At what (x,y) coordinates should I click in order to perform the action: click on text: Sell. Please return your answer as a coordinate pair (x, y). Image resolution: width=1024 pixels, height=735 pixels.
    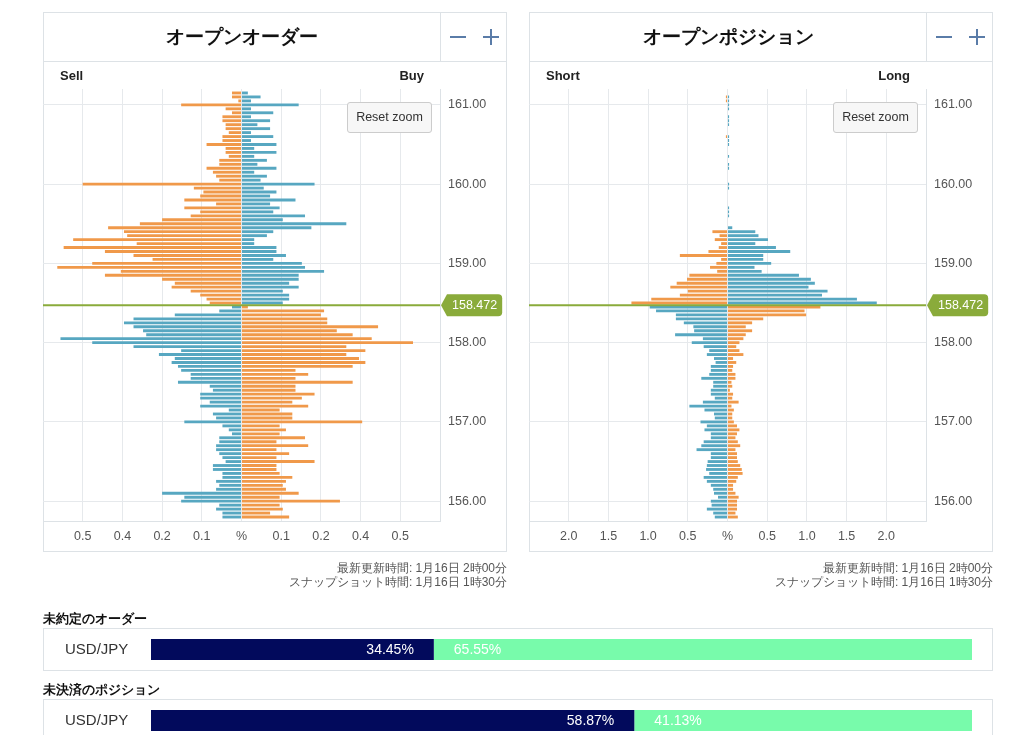
    Looking at the image, I should click on (72, 76).